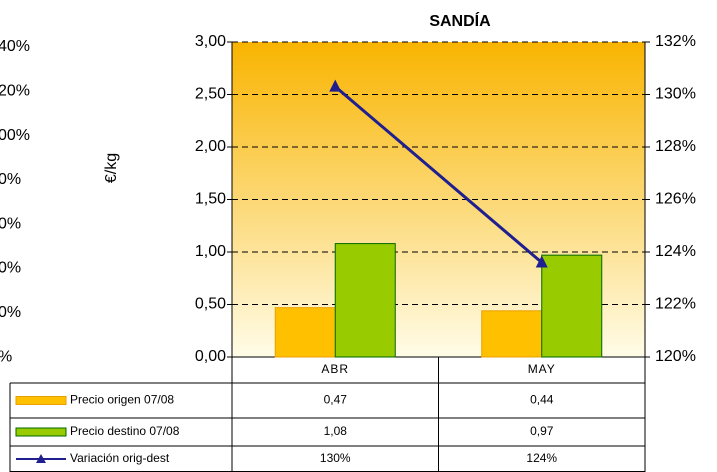  What do you see at coordinates (210, 356) in the screenshot?
I see `y-tick-label: 0,00` at bounding box center [210, 356].